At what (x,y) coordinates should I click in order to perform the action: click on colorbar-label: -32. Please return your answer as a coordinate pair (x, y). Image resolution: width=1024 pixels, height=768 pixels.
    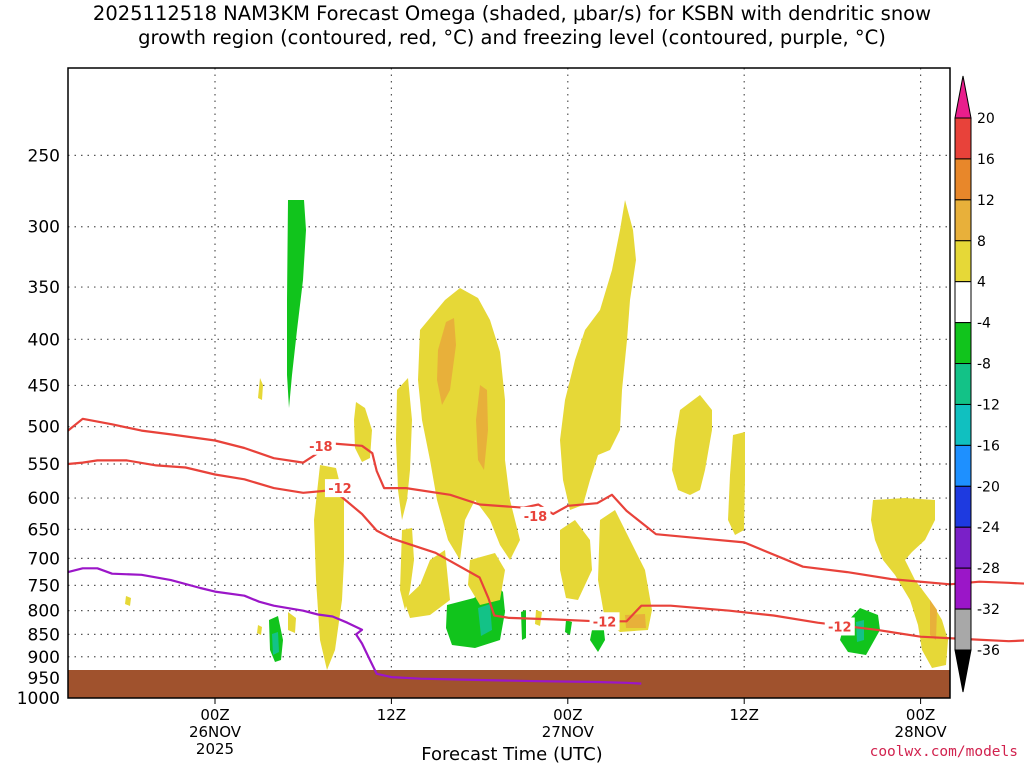
    Looking at the image, I should click on (988, 610).